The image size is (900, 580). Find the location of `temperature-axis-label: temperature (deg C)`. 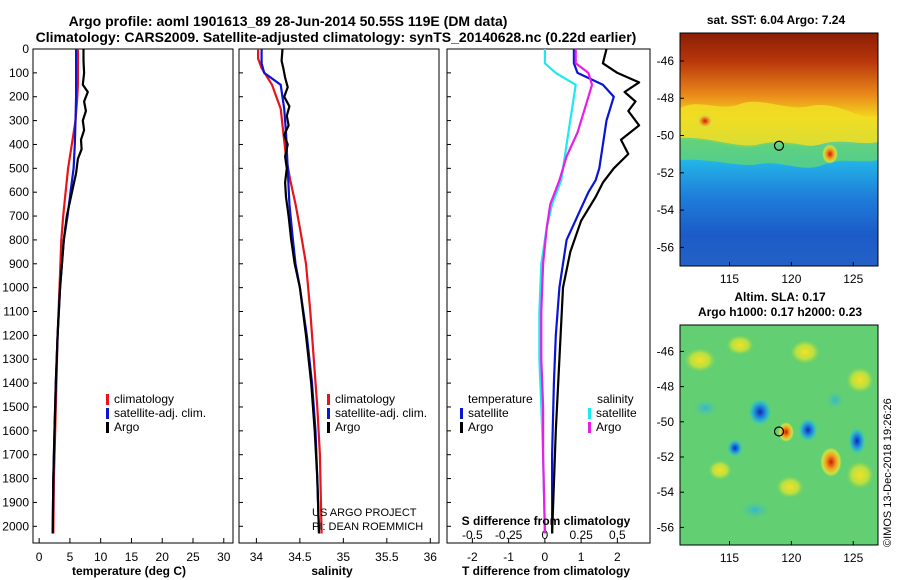

temperature-axis-label: temperature (deg C) is located at coordinates (129, 571).